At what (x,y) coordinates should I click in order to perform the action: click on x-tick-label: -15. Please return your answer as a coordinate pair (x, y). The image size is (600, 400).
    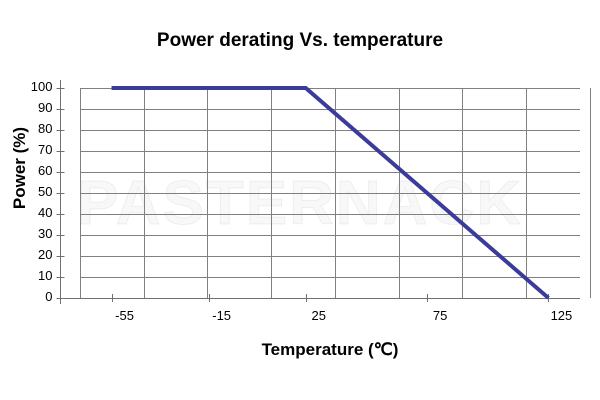
    Looking at the image, I should click on (222, 315).